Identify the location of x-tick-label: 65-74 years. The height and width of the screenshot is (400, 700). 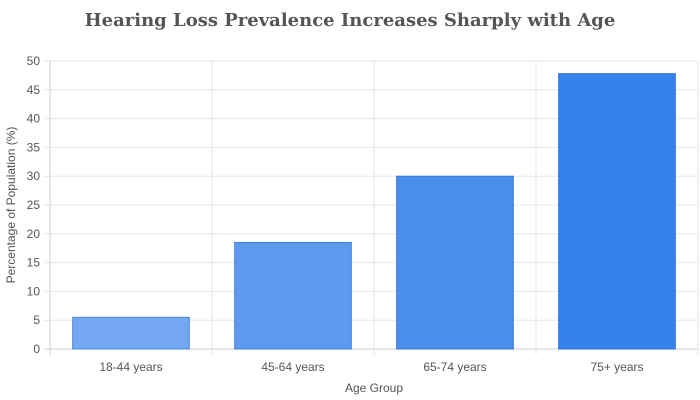
(454, 367).